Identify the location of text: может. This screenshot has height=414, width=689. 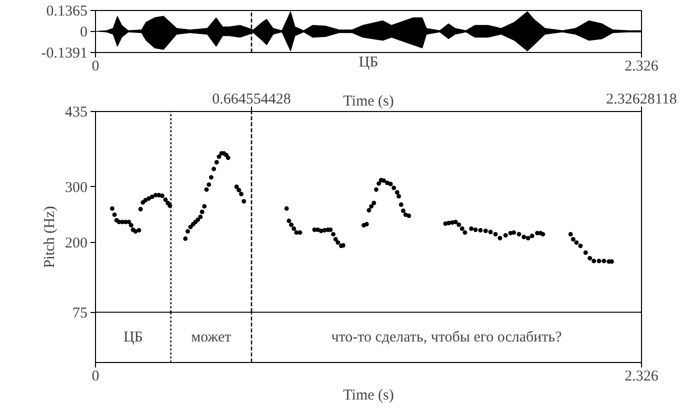
(211, 337).